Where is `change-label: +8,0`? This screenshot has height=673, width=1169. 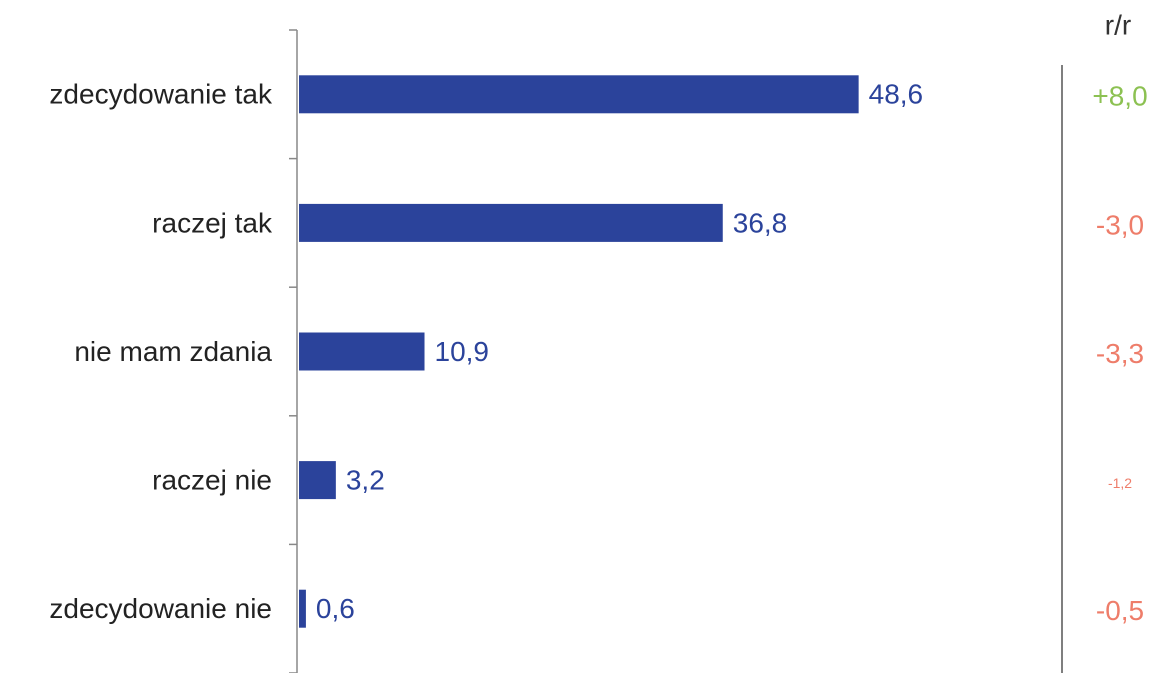
change-label: +8,0 is located at coordinates (1119, 96).